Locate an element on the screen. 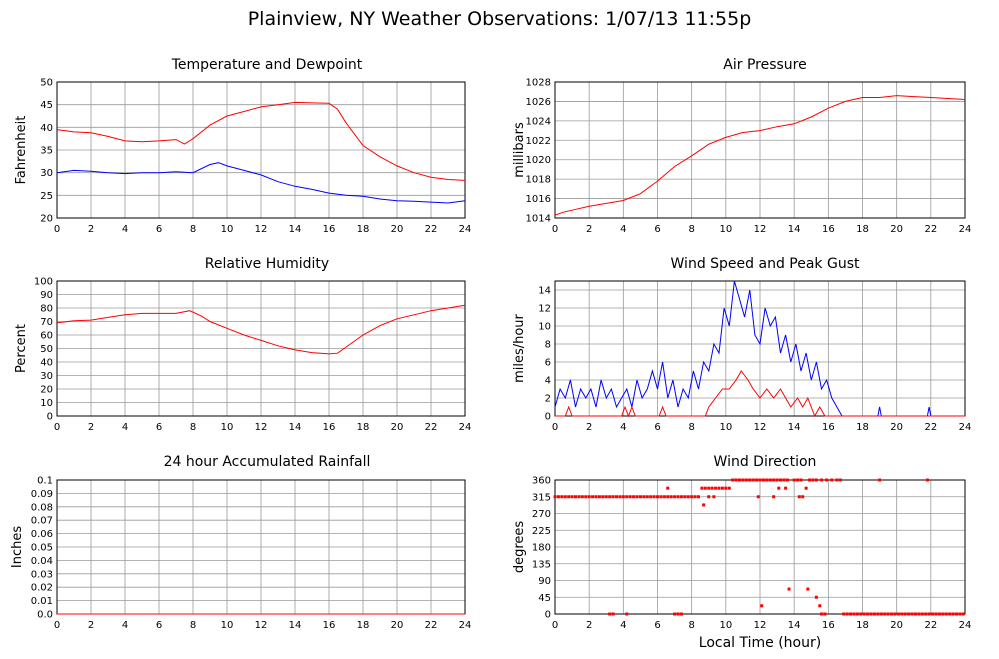 The image size is (999, 659). wind-chart-title: Wind Speed and Peak Gust is located at coordinates (765, 264).